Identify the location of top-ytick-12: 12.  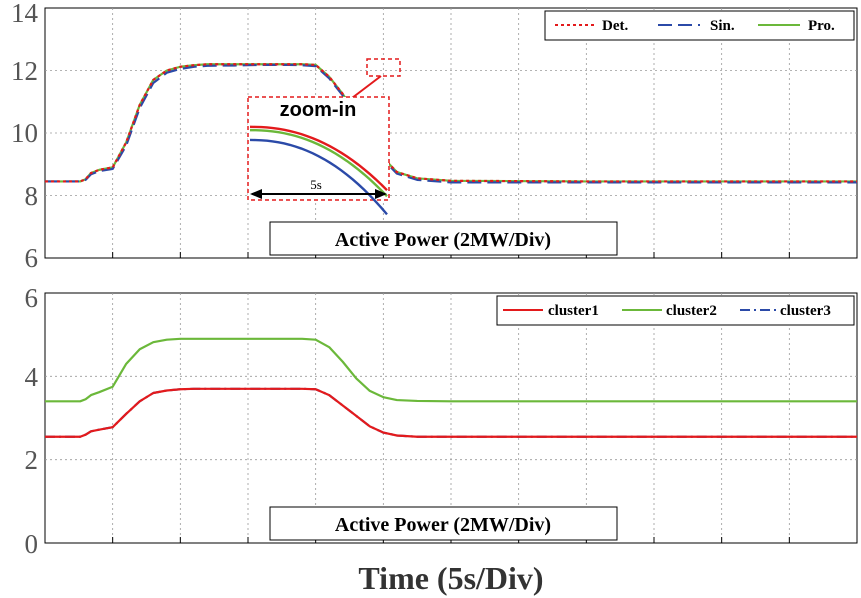
(24, 71).